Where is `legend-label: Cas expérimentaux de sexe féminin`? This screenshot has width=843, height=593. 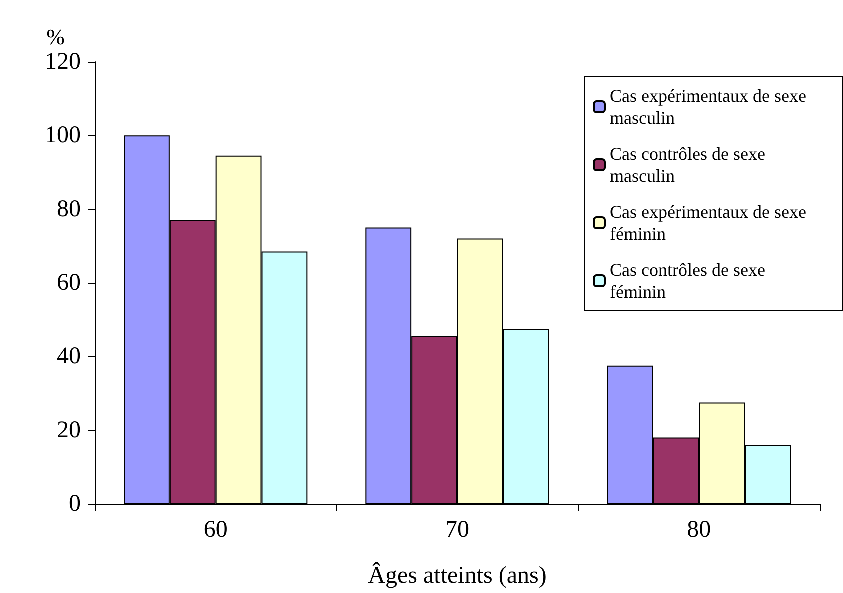
legend-label: Cas expérimentaux de sexe féminin is located at coordinates (710, 223).